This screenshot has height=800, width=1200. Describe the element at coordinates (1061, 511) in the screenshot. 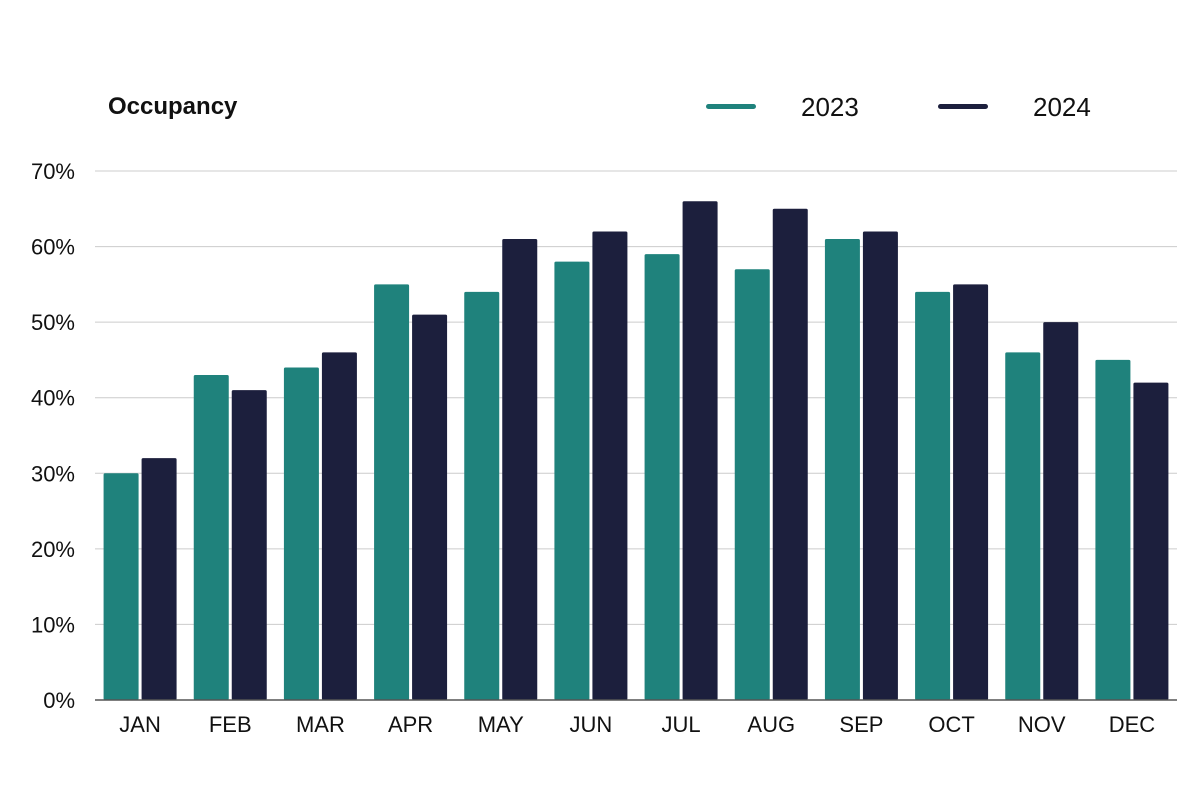

I see `bar-2024-nov` at that location.